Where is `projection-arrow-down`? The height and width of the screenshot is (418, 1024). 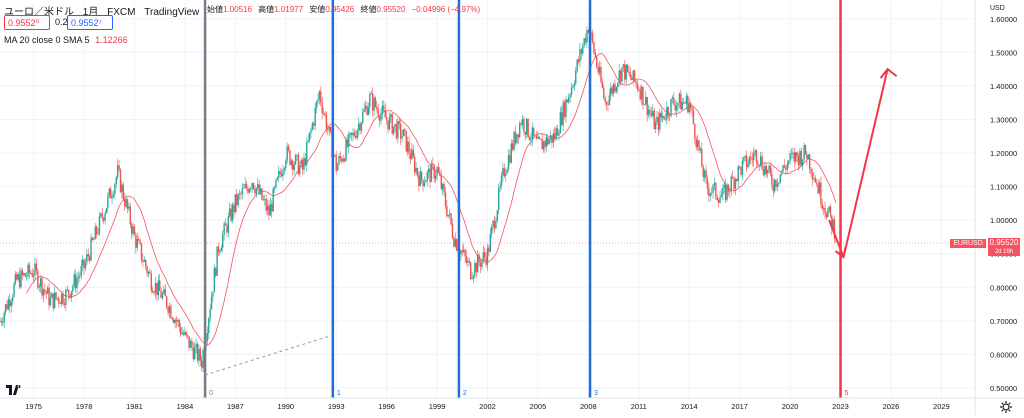
projection-arrow-down is located at coordinates (836, 238).